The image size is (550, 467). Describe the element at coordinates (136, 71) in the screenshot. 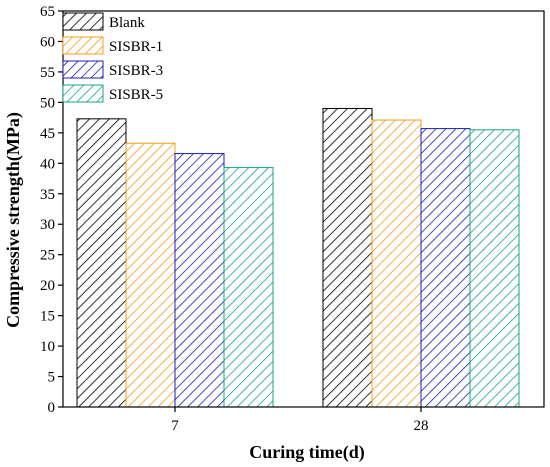

I see `legend-label-sisbr-3: SISBR-3` at that location.